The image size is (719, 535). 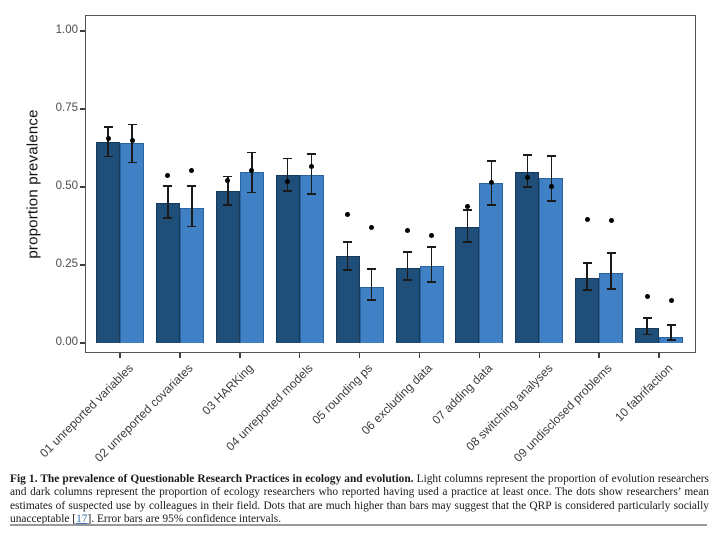 What do you see at coordinates (144, 413) in the screenshot?
I see `x-axis-label: 02 unreported covariates` at bounding box center [144, 413].